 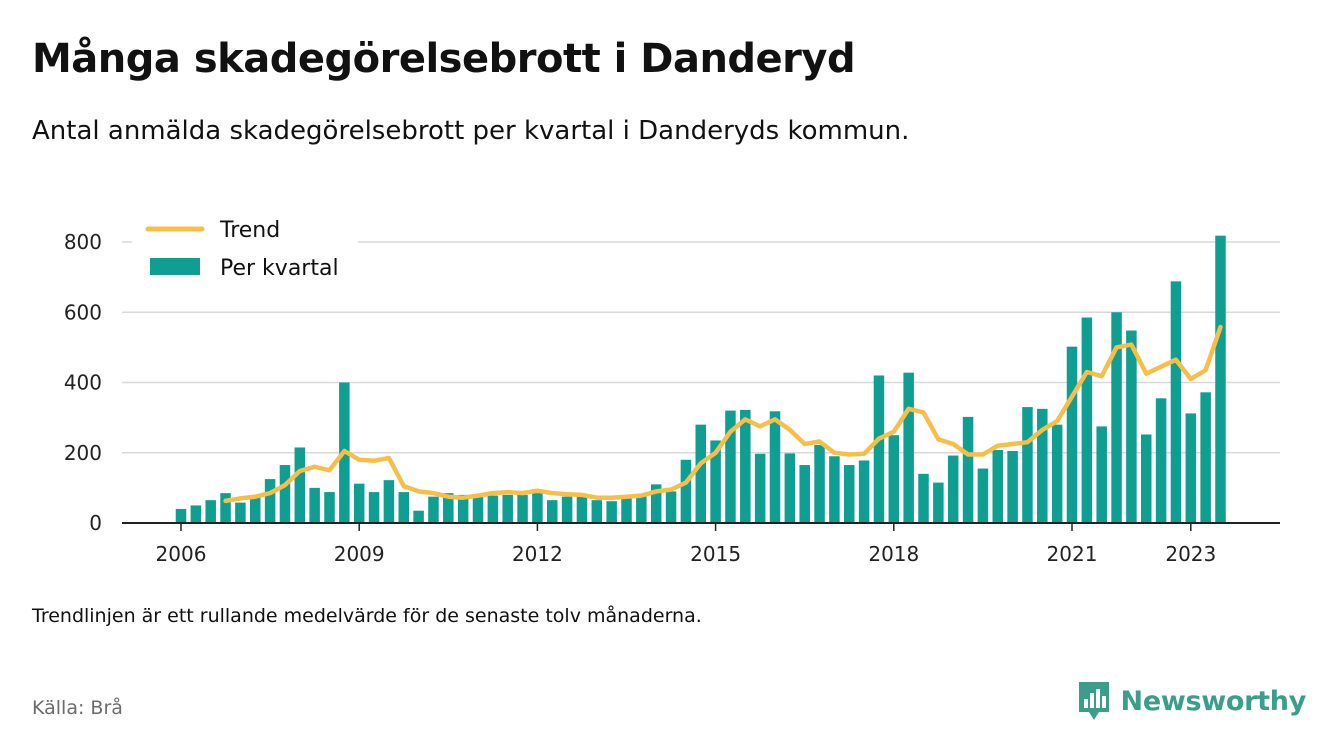 What do you see at coordinates (77, 708) in the screenshot?
I see `source-label: Källa: Brå` at bounding box center [77, 708].